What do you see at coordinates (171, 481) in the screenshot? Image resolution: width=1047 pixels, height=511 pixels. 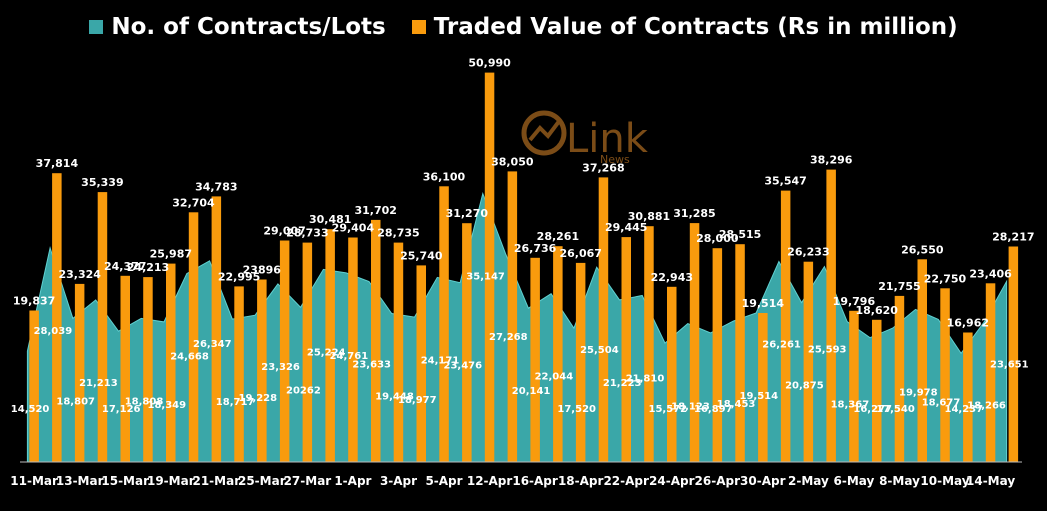 I see `x-tick-label: 19-Mar` at bounding box center [171, 481].